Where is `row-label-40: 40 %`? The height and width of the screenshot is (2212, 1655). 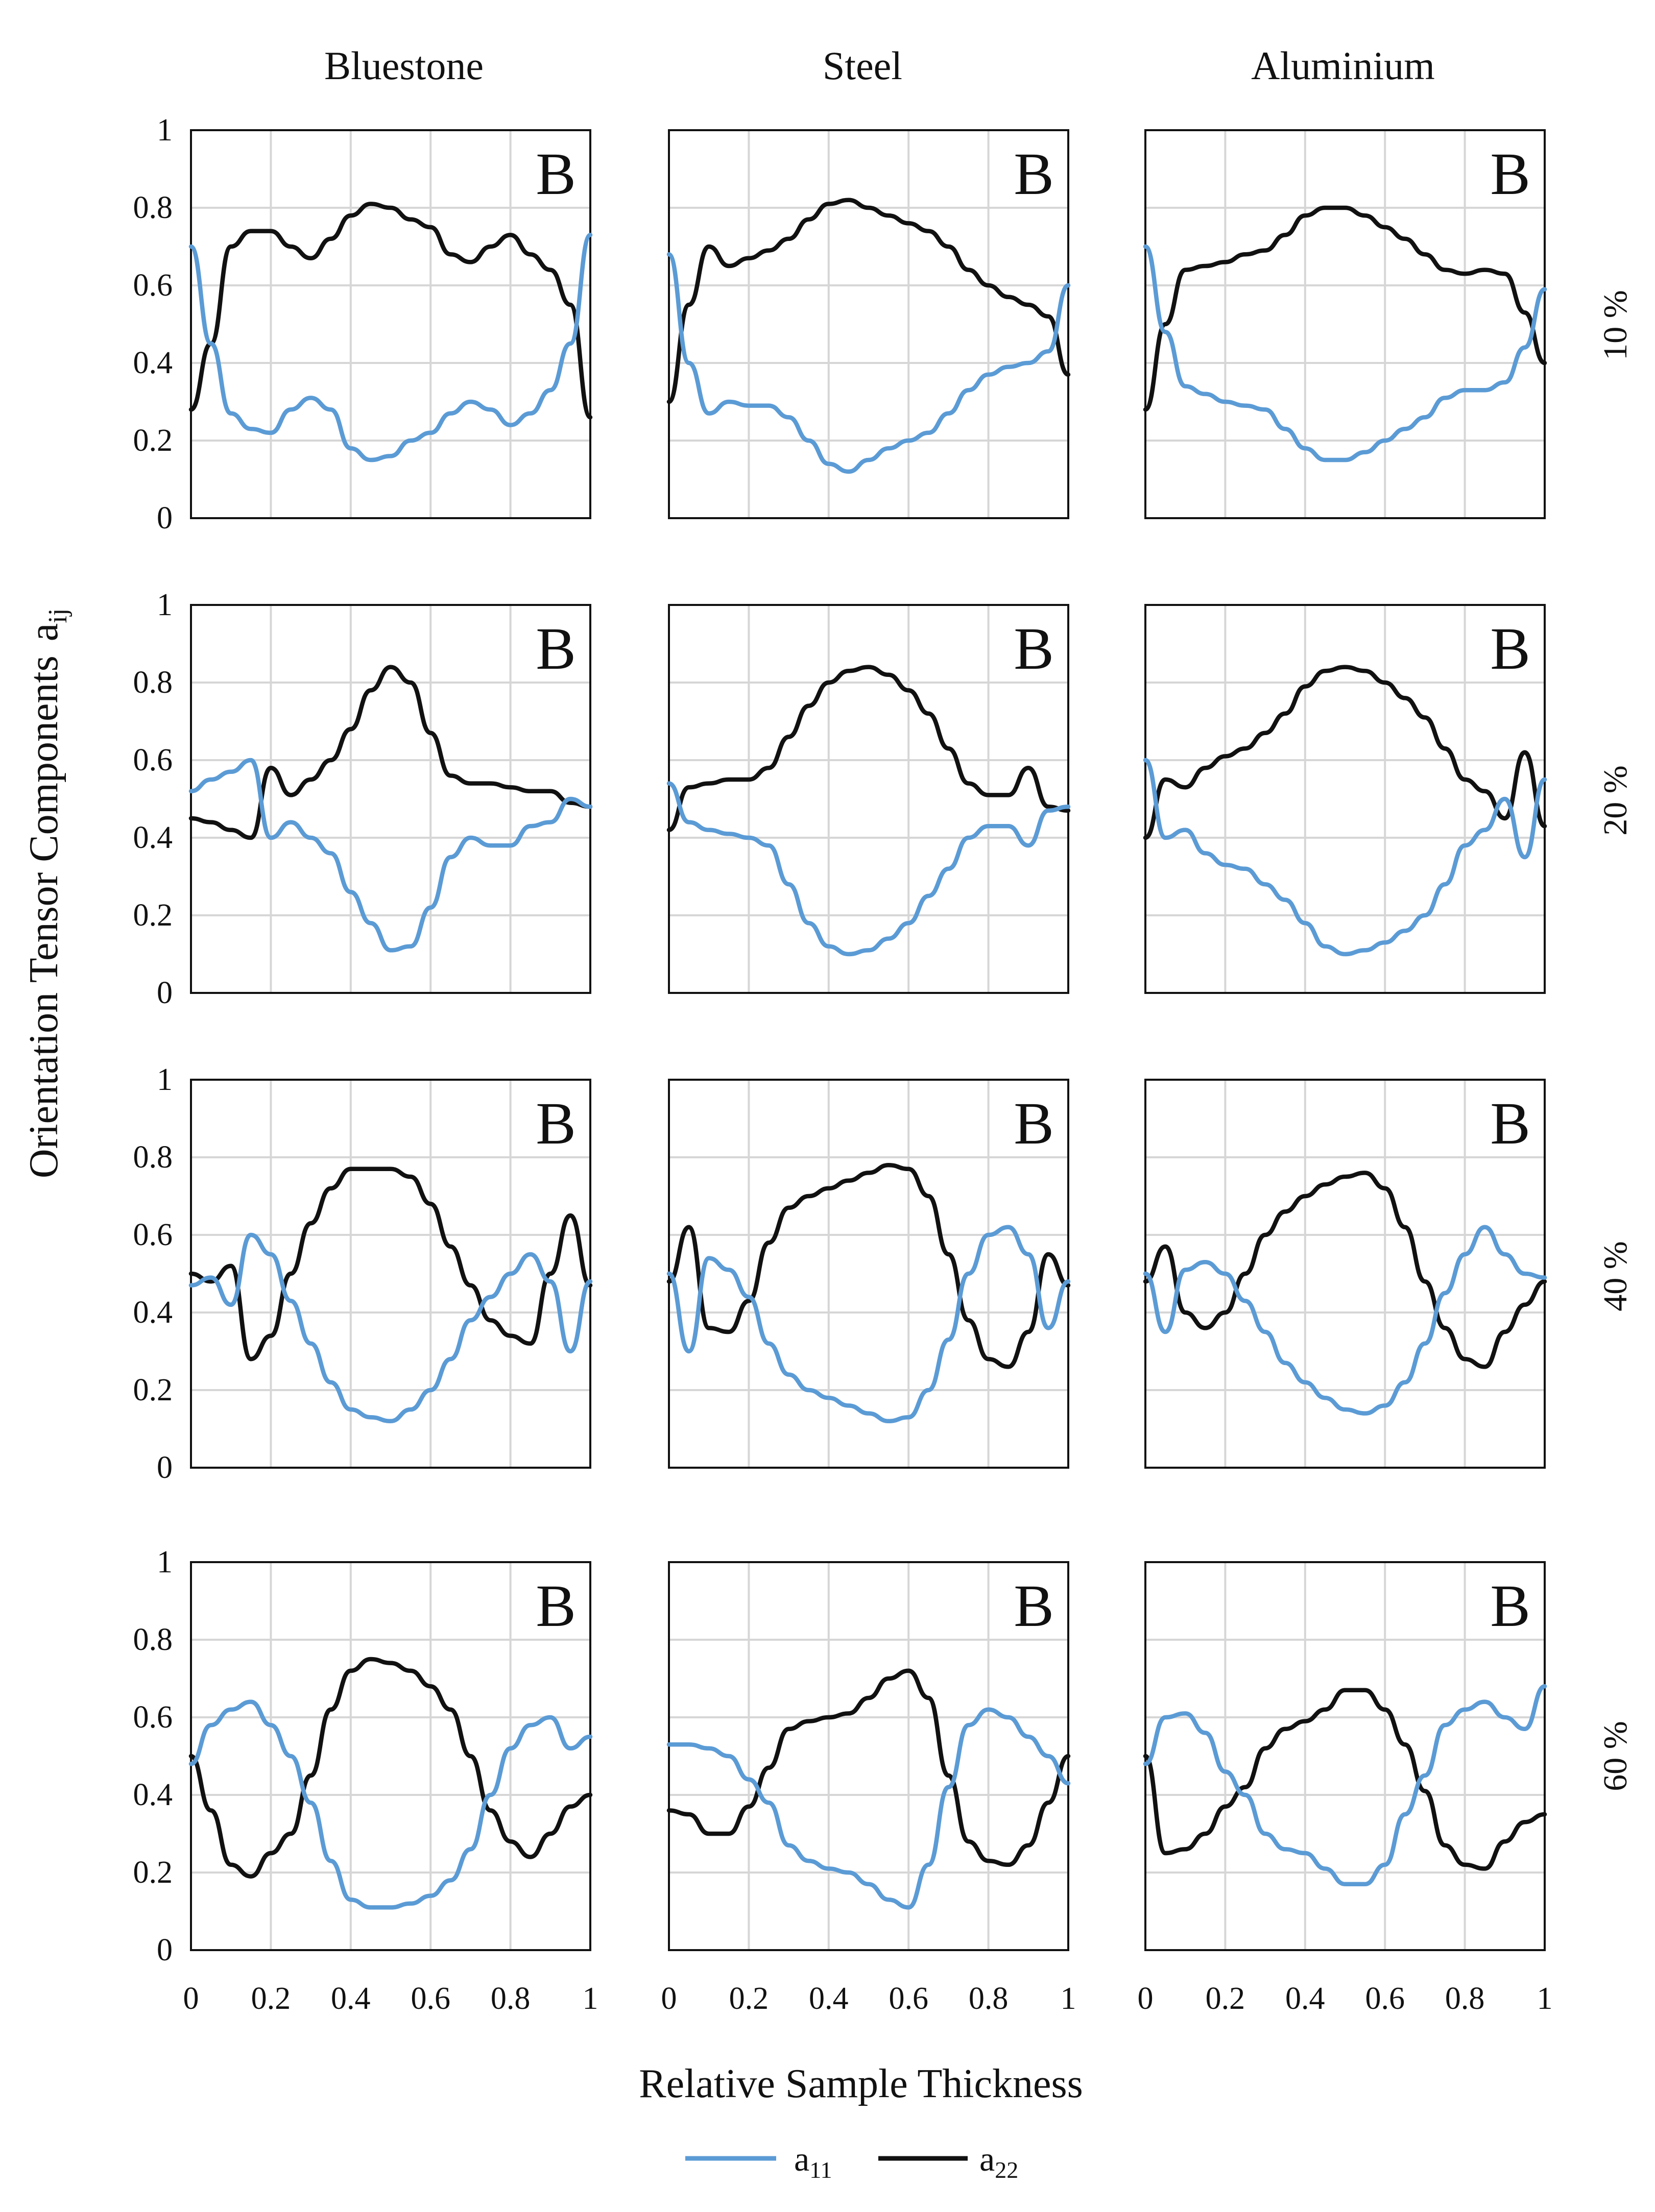
row-label-40: 40 % is located at coordinates (1615, 1276).